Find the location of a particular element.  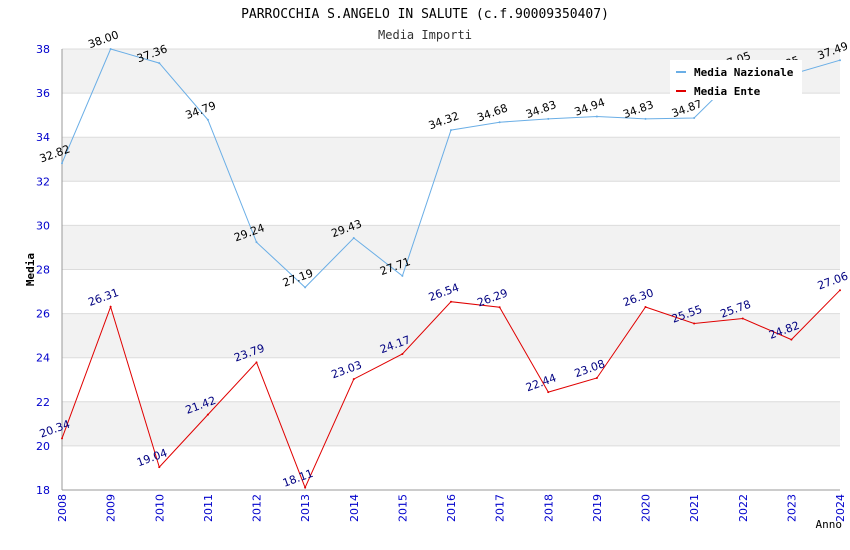

y-tick-label: 30 is located at coordinates (43, 225).